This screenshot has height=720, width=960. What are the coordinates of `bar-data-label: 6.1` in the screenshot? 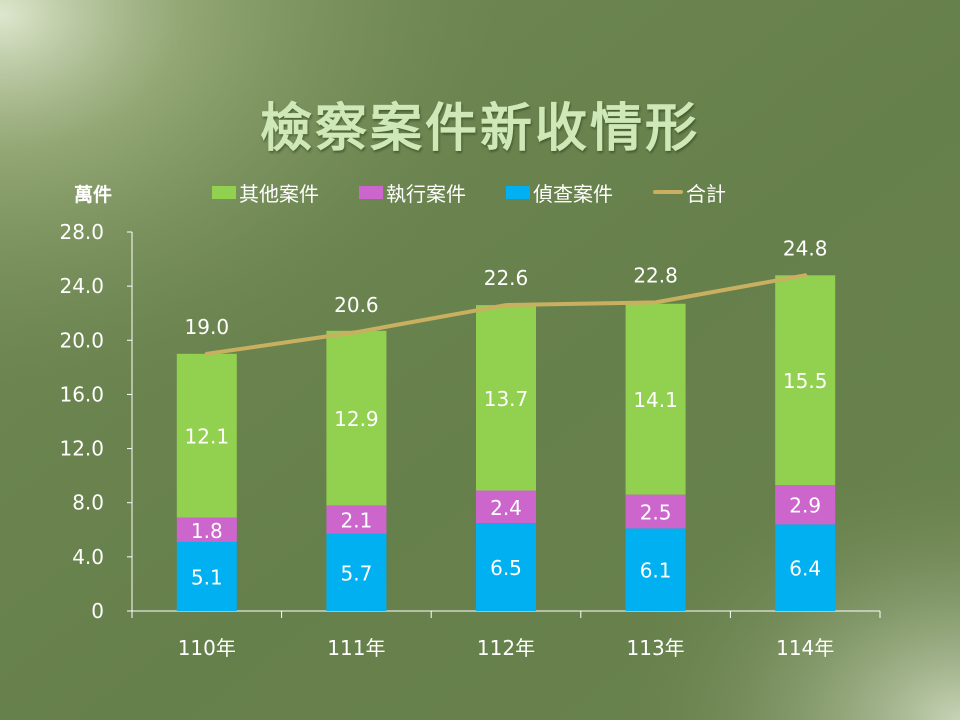 It's located at (656, 571).